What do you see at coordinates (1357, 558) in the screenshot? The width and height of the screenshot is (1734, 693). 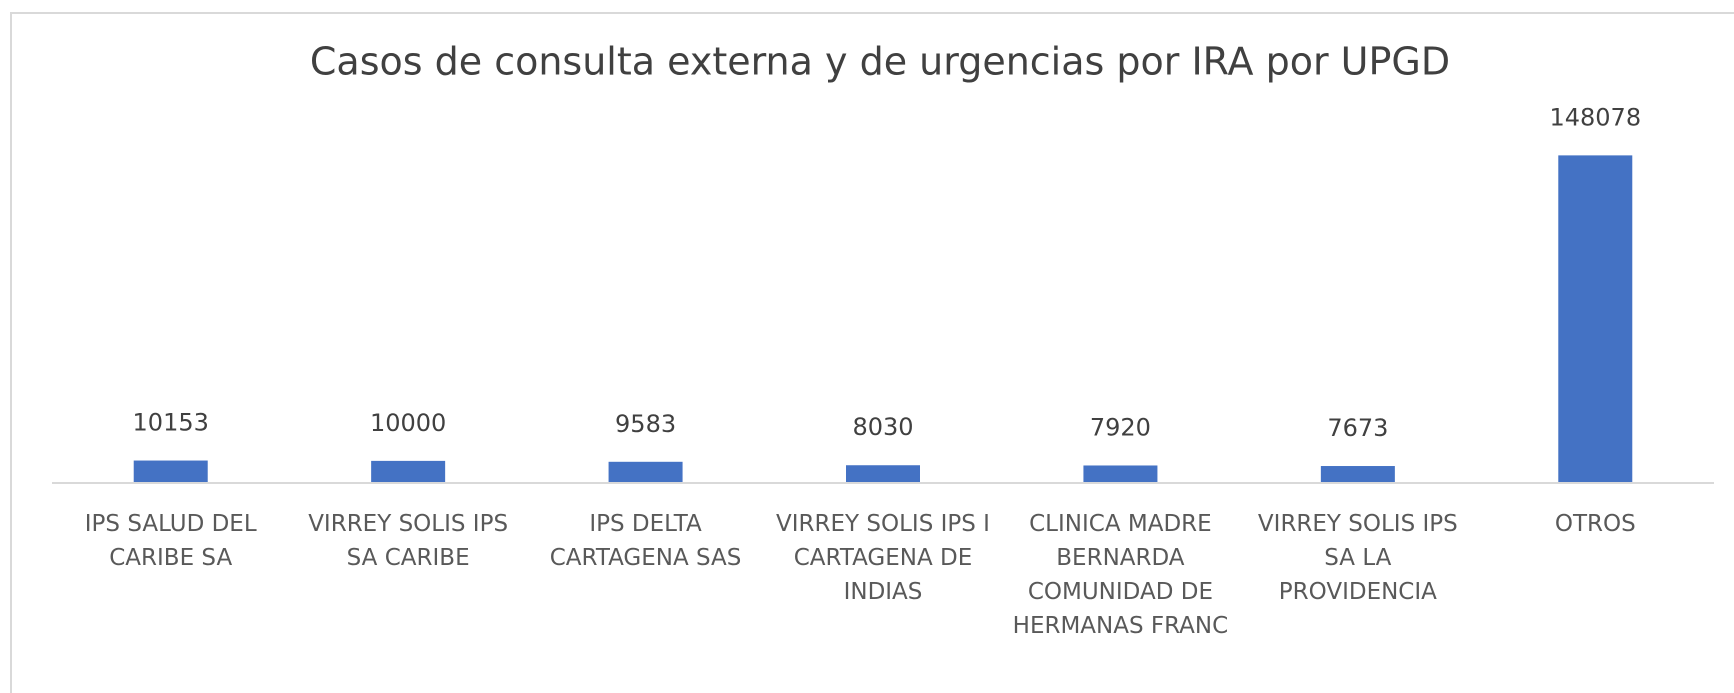 I see `x-tick-label: VIRREY SOLIS IPS SA LA PROVIDENCIA` at bounding box center [1357, 558].